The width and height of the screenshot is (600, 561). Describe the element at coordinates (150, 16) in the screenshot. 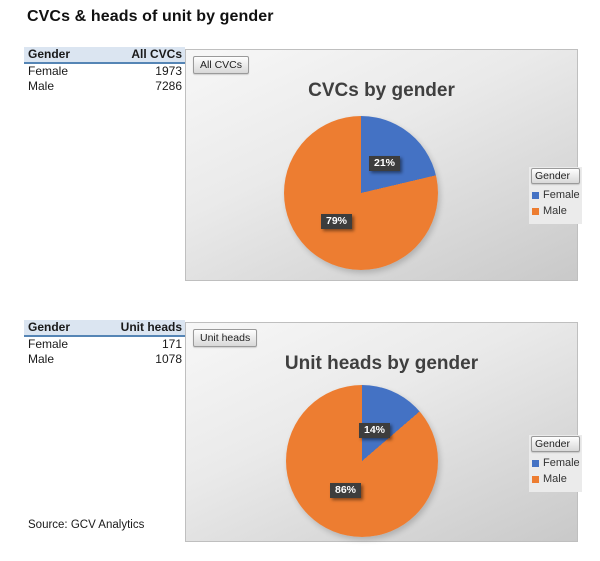

I see `page-title: CVCs & heads of unit by gender` at that location.